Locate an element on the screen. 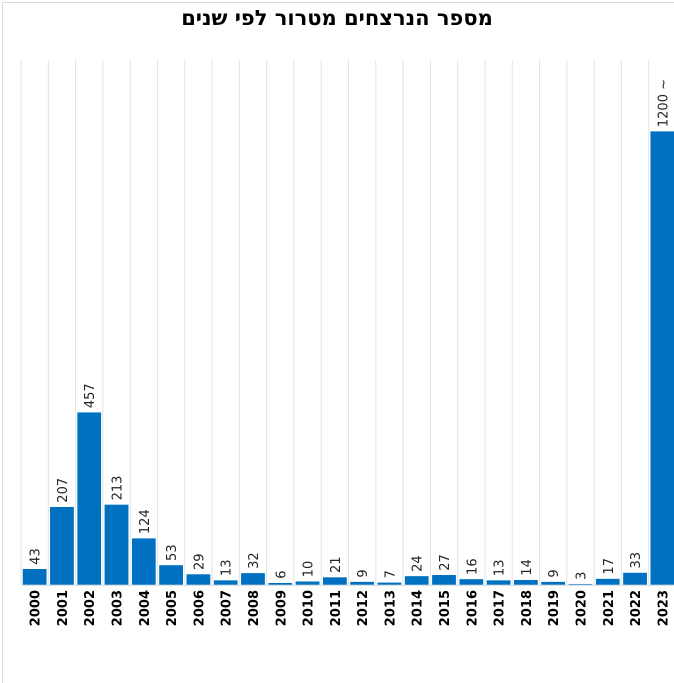 The width and height of the screenshot is (674, 683). x-tick-label-2014: 2014 is located at coordinates (418, 608).